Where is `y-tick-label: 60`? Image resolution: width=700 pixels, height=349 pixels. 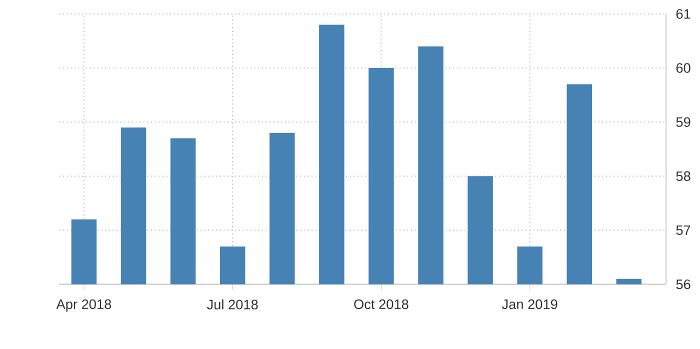
y-tick-label: 60 is located at coordinates (683, 67).